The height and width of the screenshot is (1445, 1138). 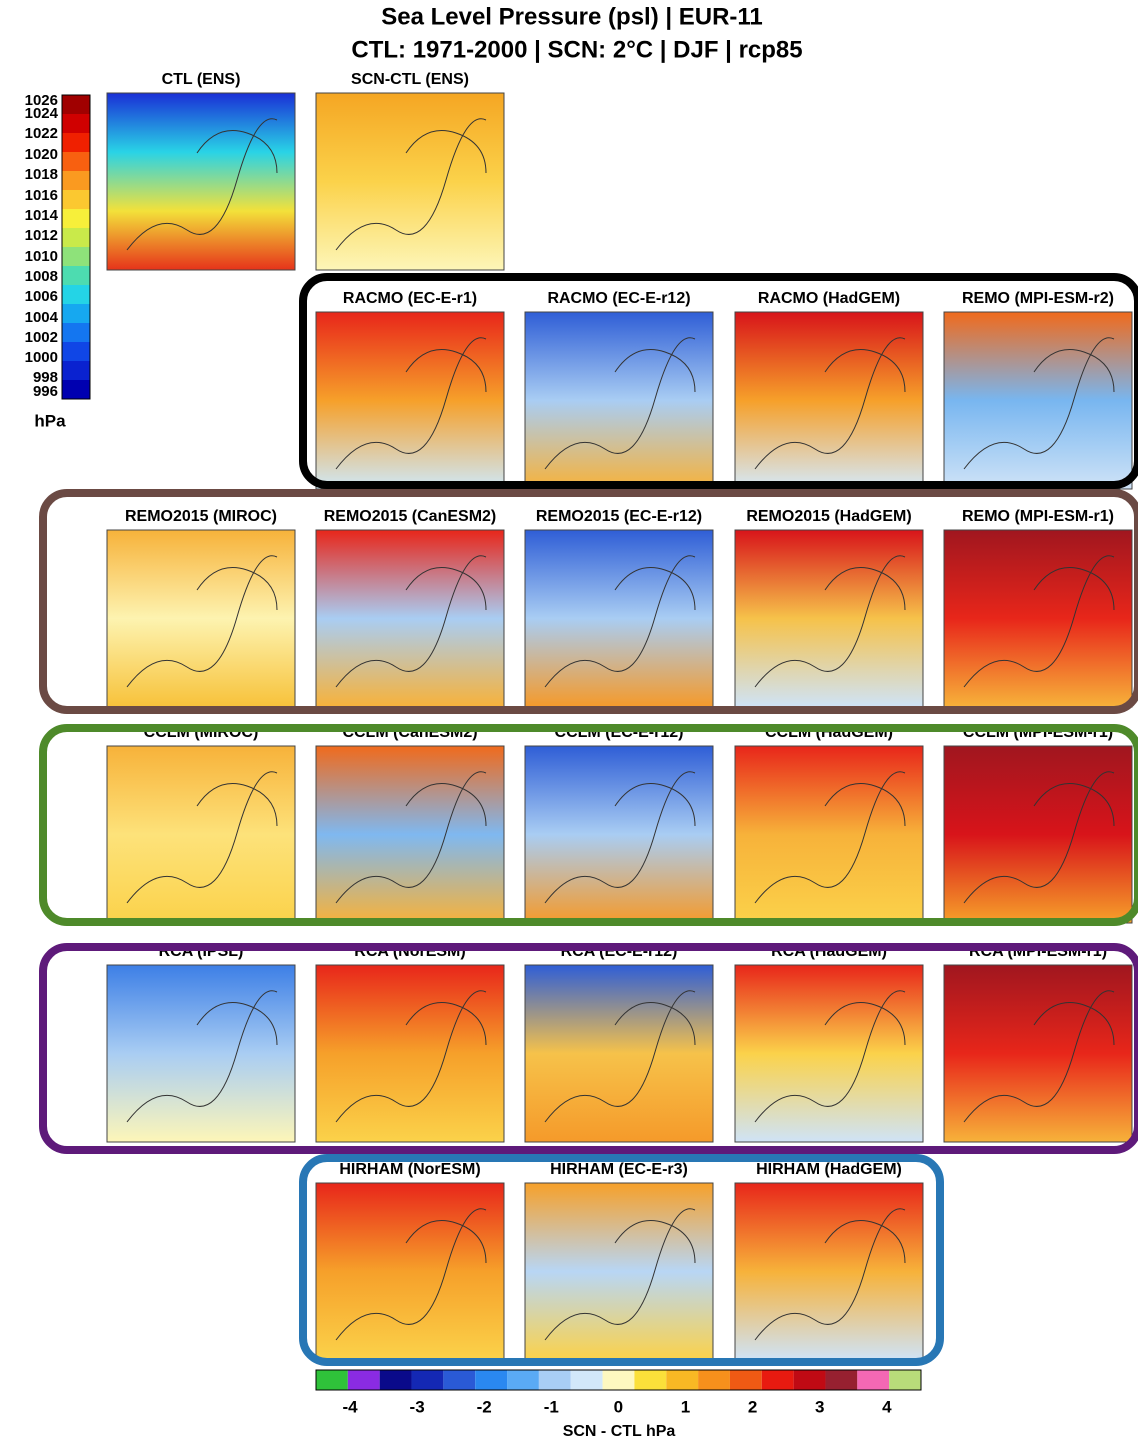 I want to click on colorbar-tick-label: -3, so click(x=417, y=1406).